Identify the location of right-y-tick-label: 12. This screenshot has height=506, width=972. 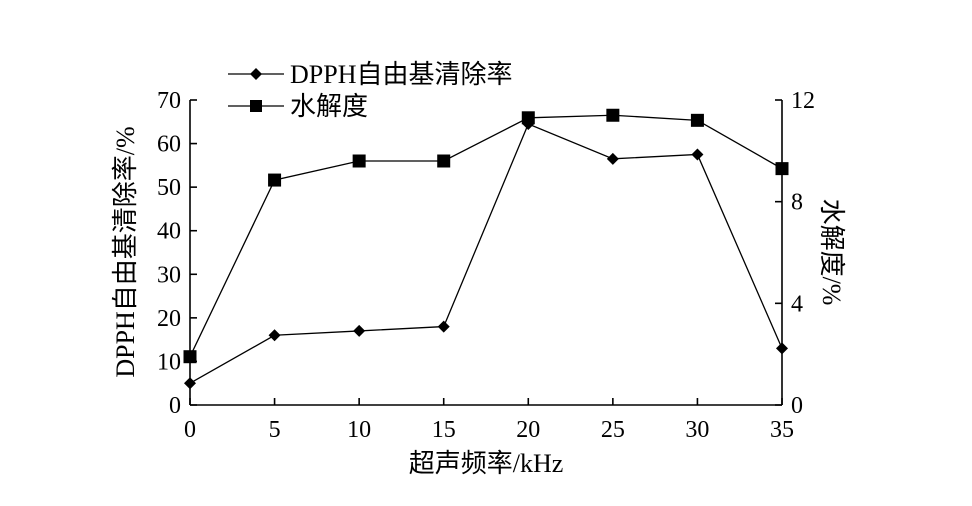
(803, 101).